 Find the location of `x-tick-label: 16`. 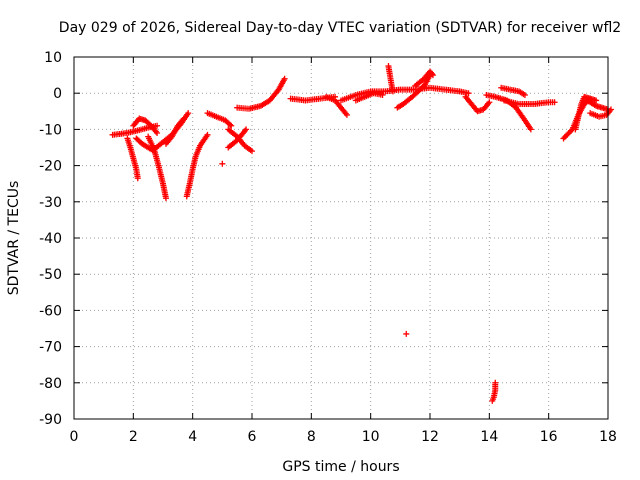

x-tick-label: 16 is located at coordinates (549, 437).